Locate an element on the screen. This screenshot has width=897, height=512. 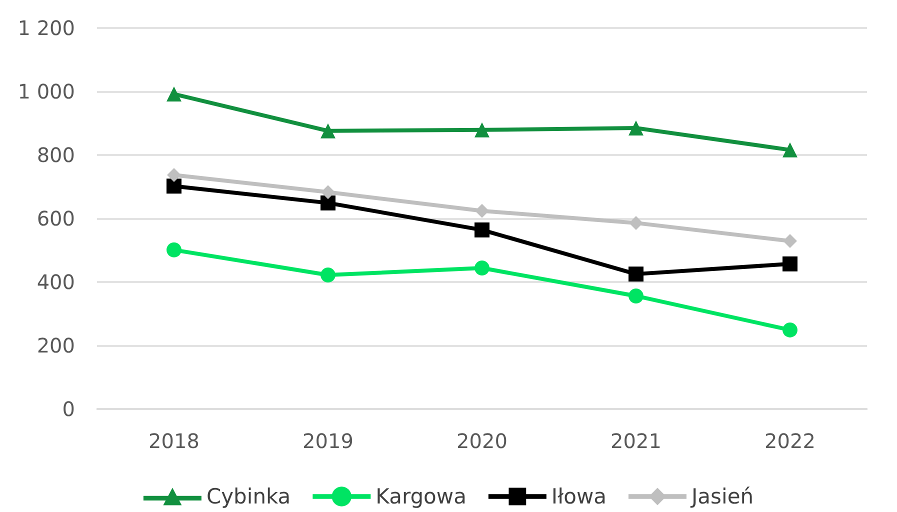
y-tick-label: 1 000 is located at coordinates (46, 92).